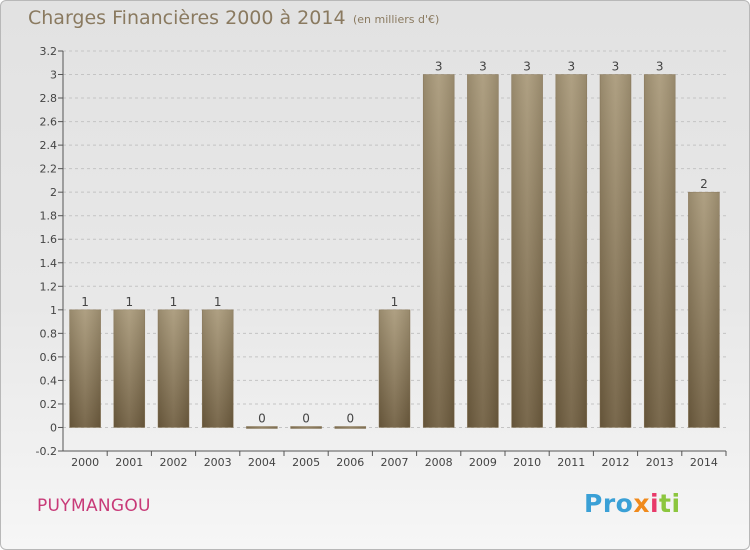 This screenshot has width=750, height=550. I want to click on bar-shade-2003, so click(218, 368).